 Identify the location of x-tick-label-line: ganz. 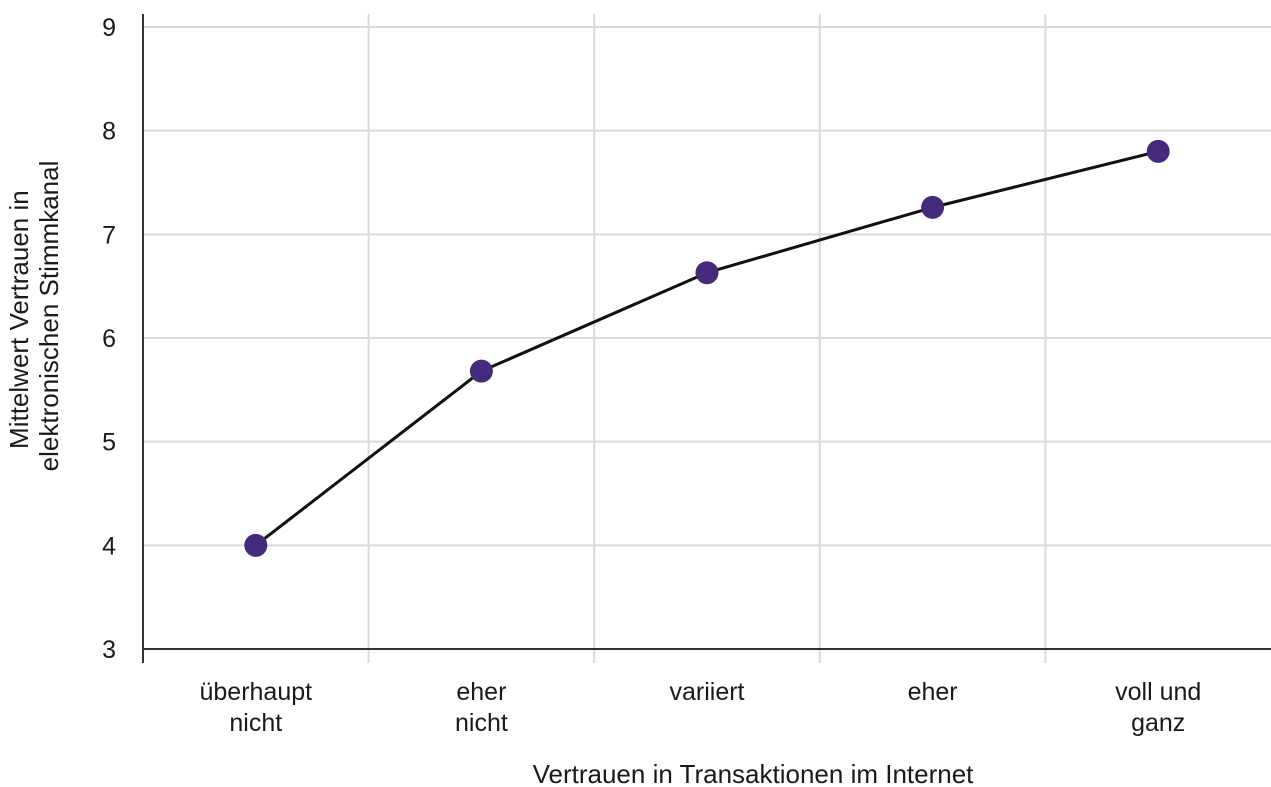
(1158, 723).